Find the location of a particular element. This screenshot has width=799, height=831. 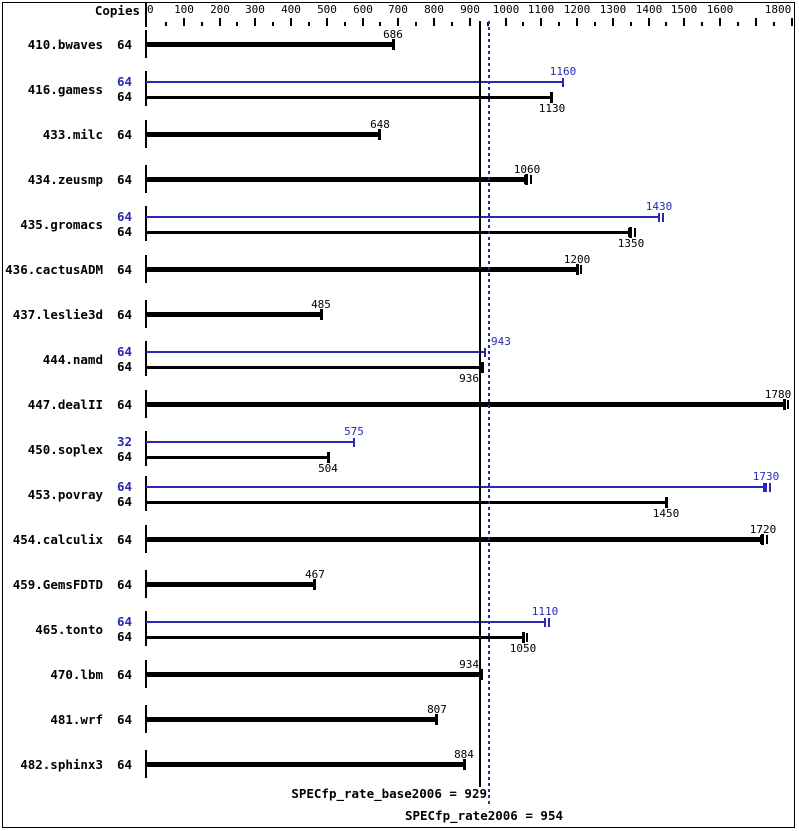

value-label: 1780 is located at coordinates (778, 394).